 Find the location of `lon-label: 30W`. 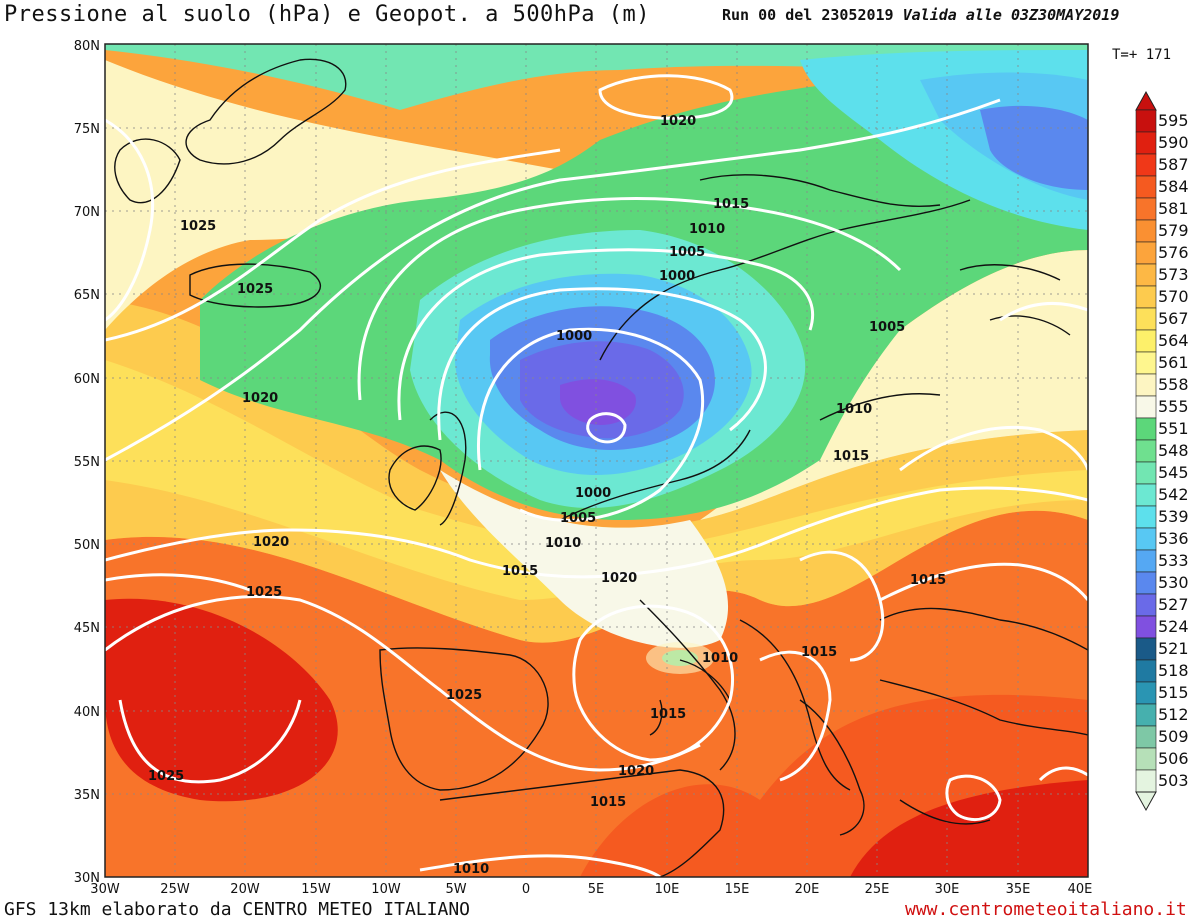

lon-label: 30W is located at coordinates (105, 889).